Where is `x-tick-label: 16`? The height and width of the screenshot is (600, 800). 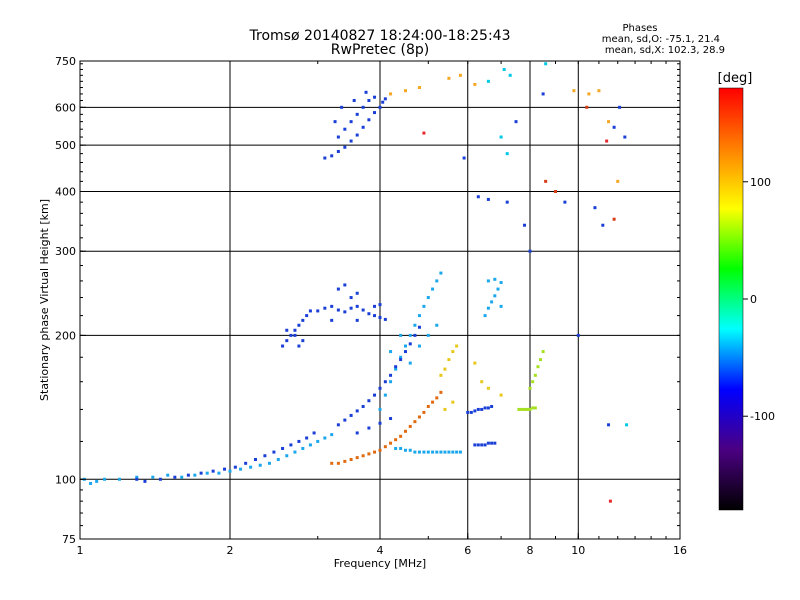 x-tick-label: 16 is located at coordinates (680, 550).